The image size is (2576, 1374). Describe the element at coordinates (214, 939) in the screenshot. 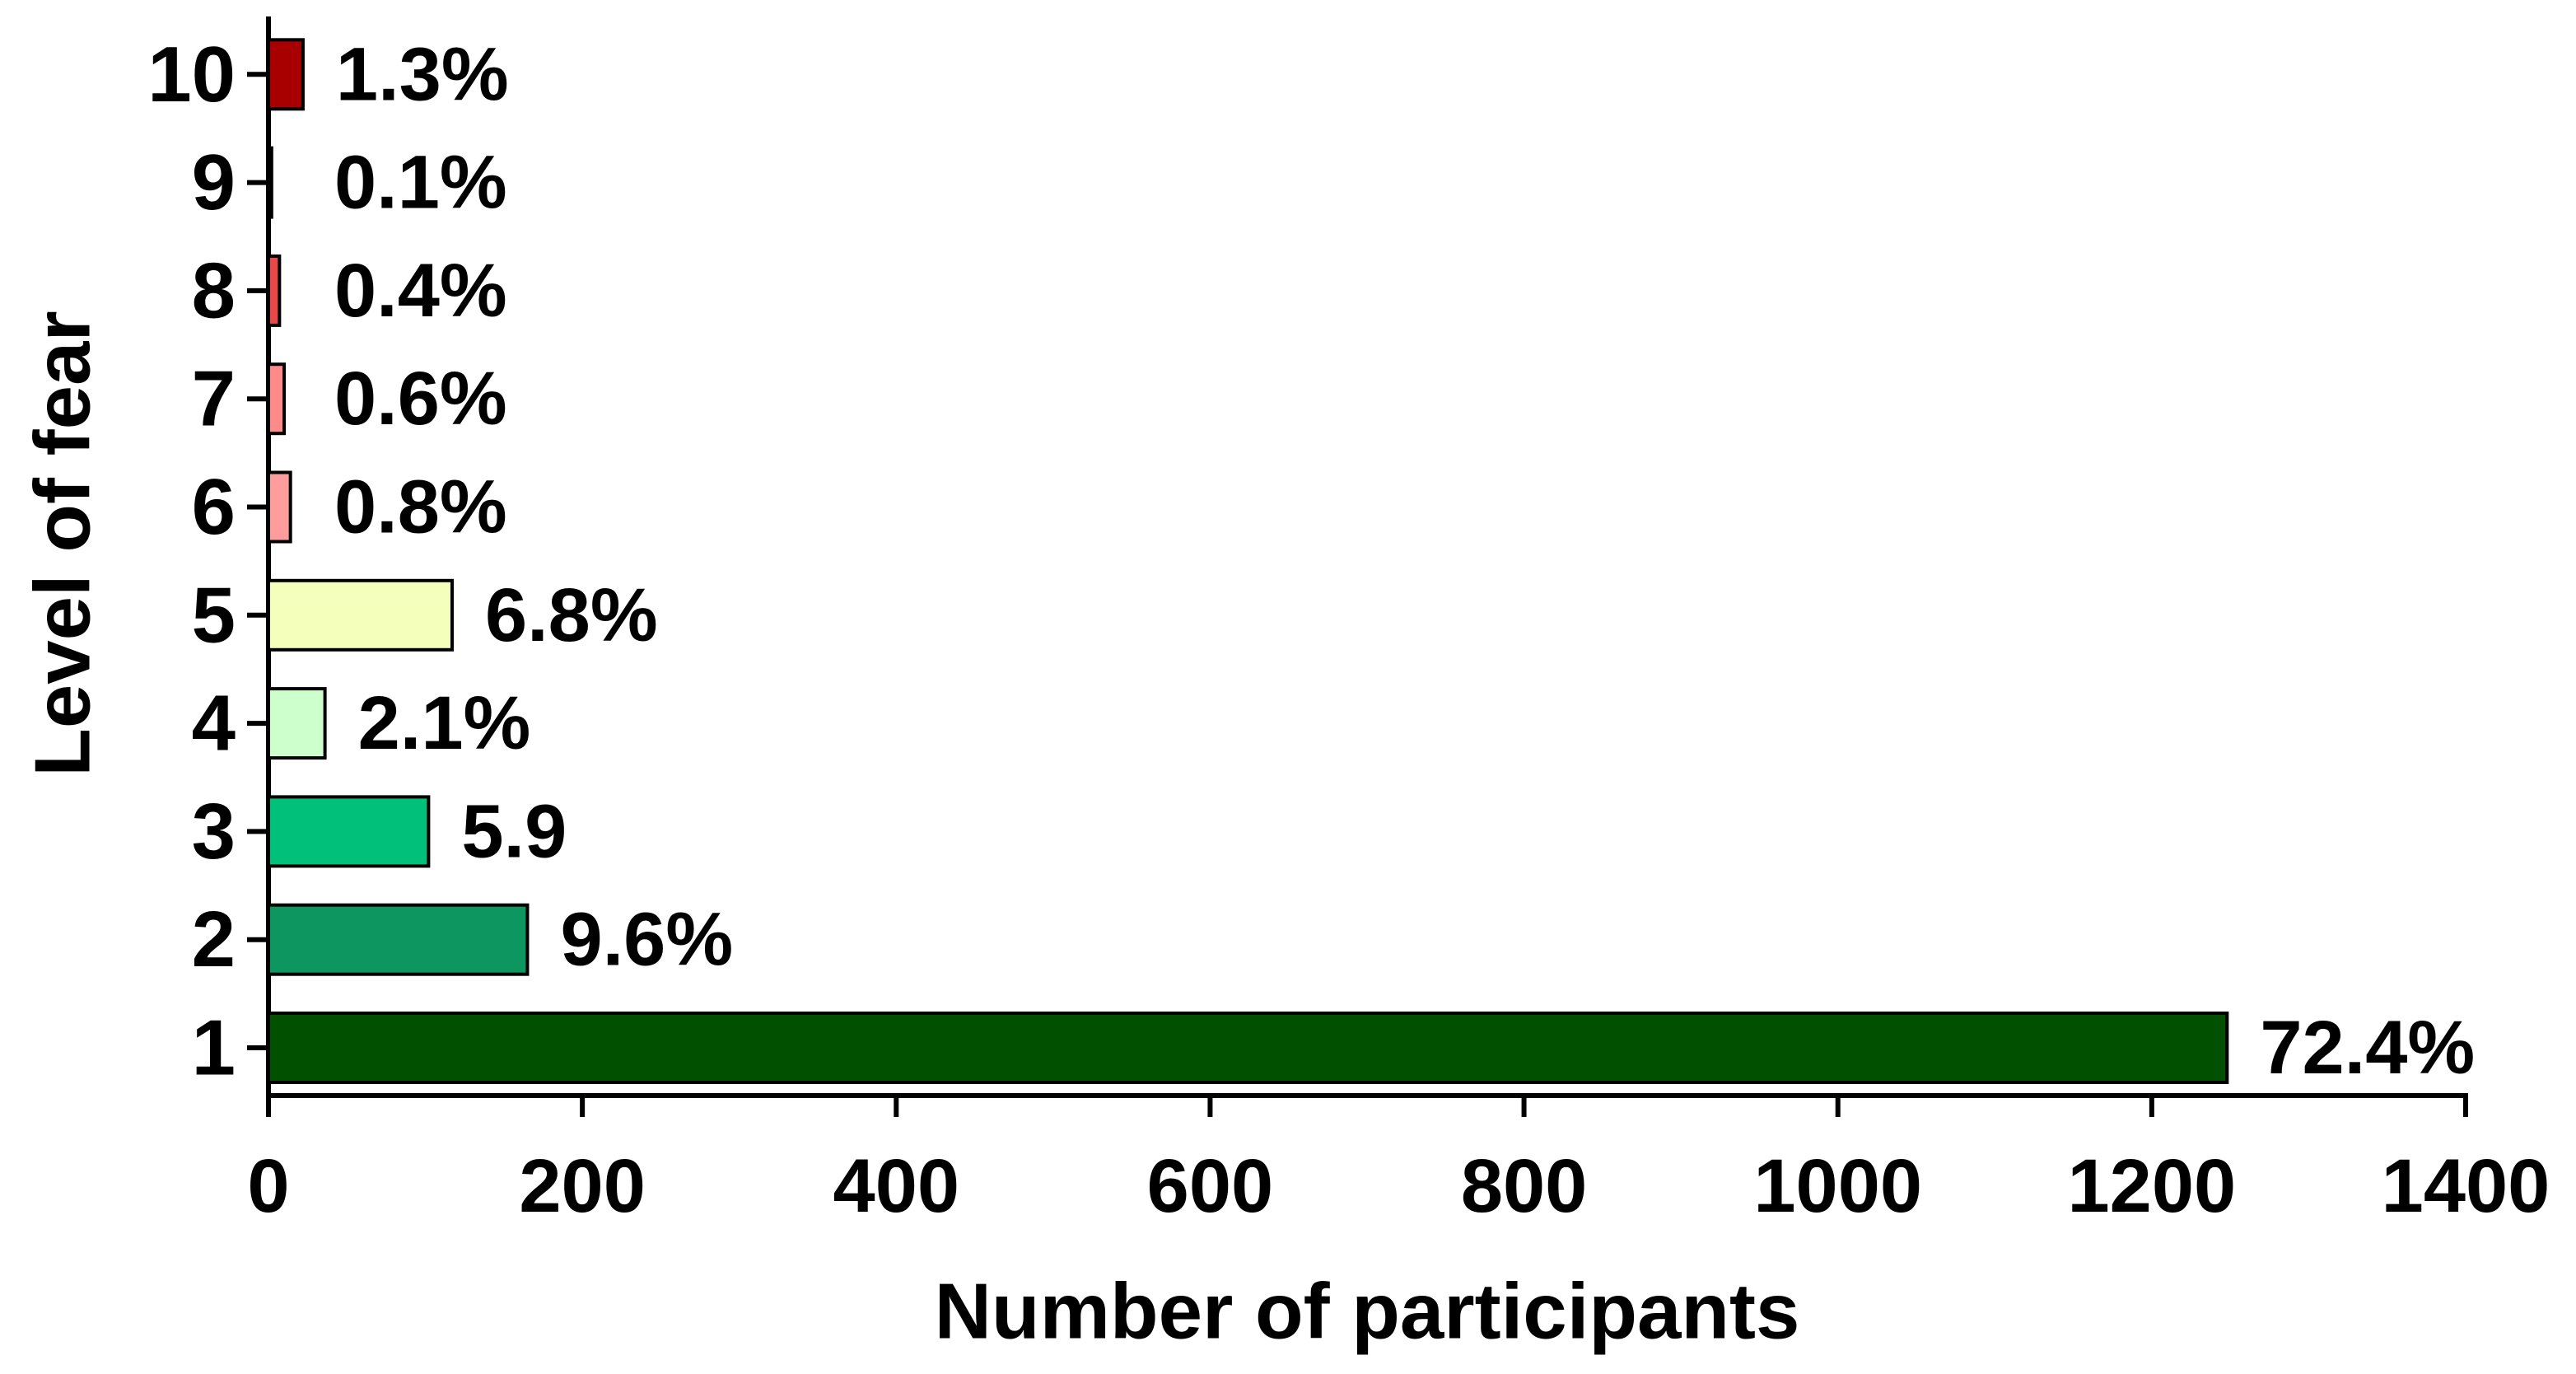

I see `y-tick-label: 2` at that location.